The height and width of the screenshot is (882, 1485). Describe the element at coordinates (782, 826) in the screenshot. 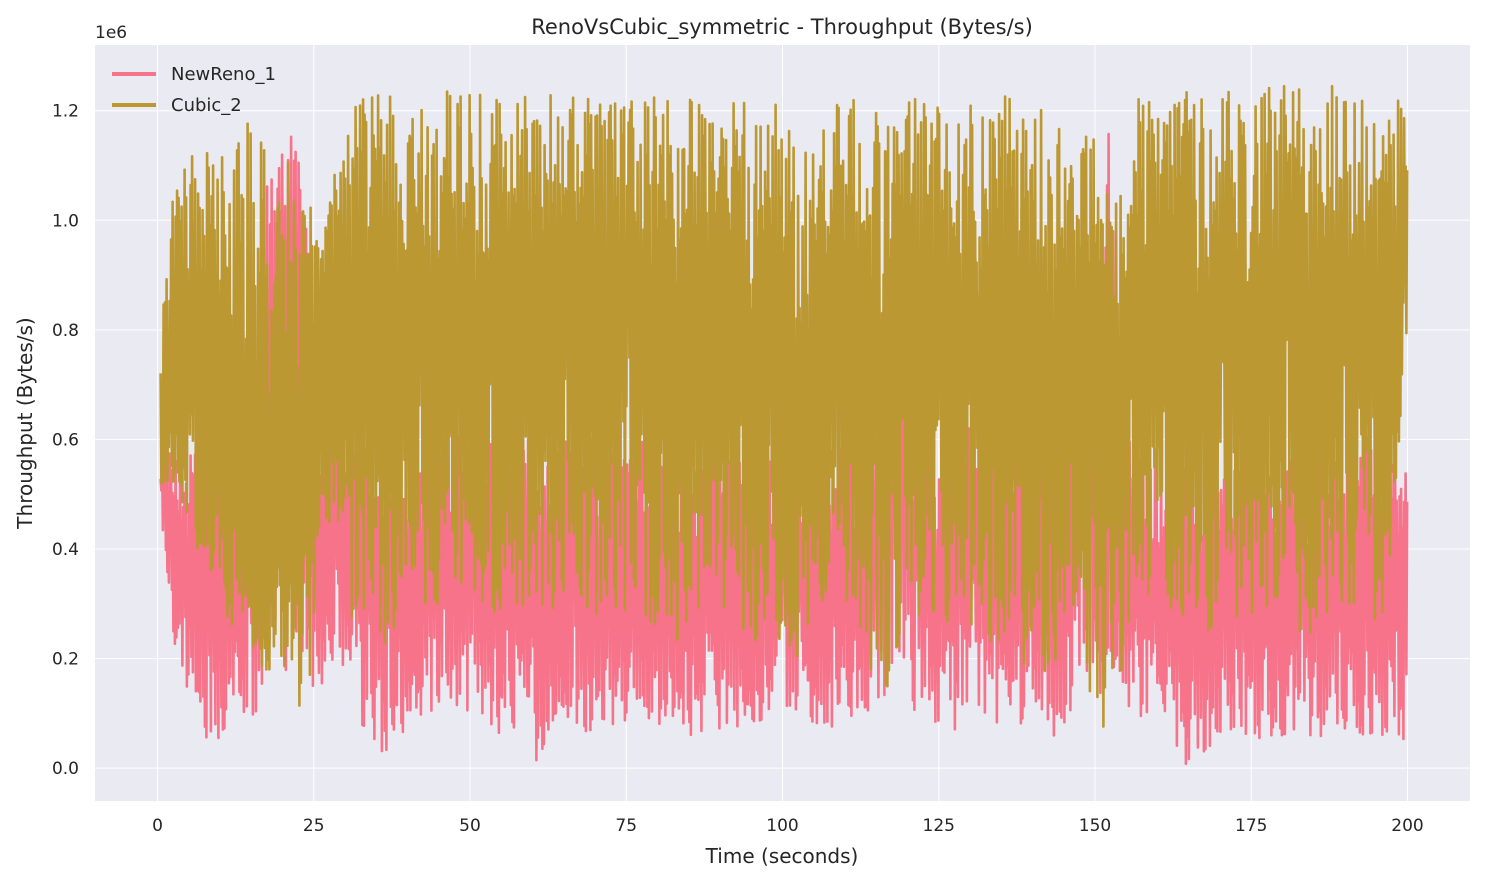

I see `x-tick-label: 100` at that location.